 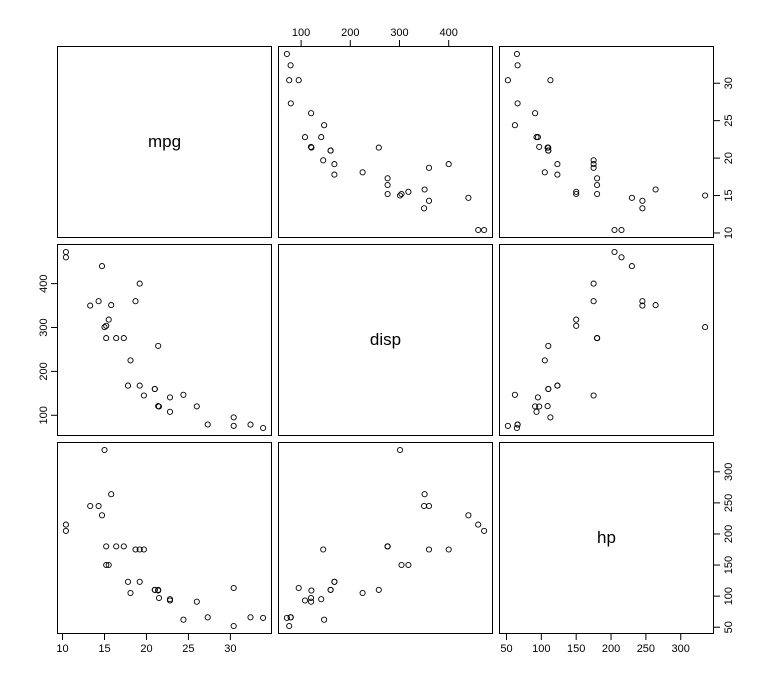 I want to click on axis-tick-label: 250, so click(x=646, y=649).